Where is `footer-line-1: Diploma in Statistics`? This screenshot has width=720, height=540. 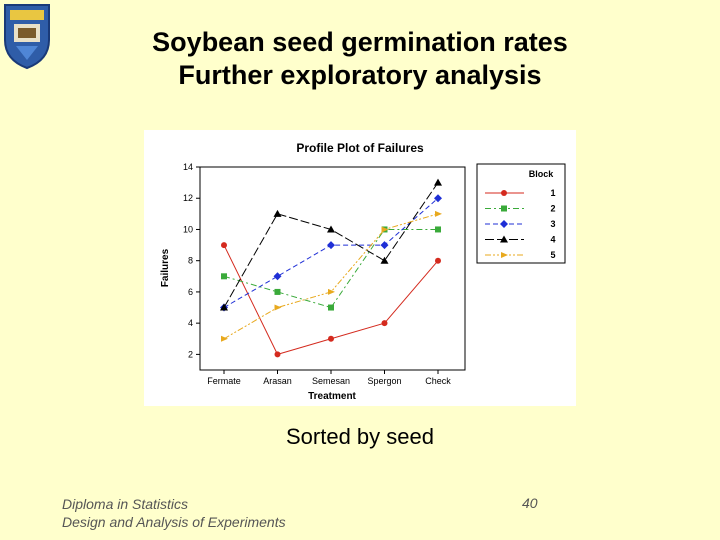 footer-line-1: Diploma in Statistics is located at coordinates (125, 504).